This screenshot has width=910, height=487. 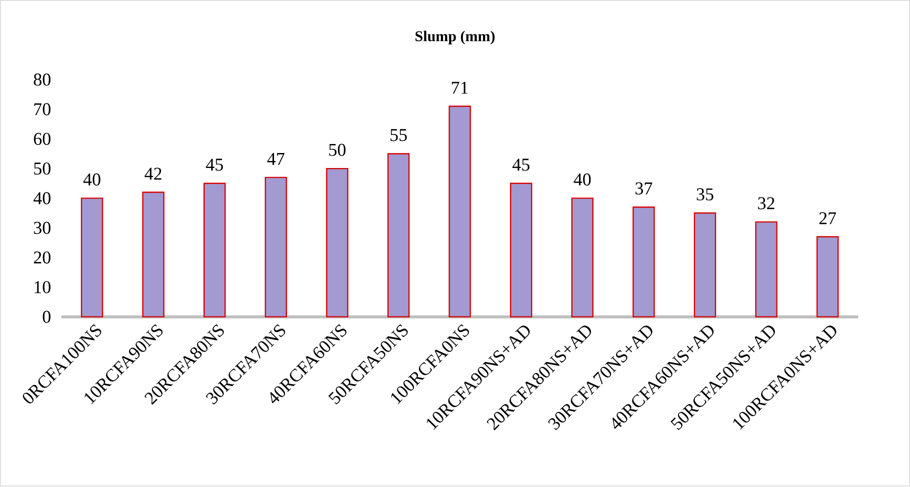 What do you see at coordinates (337, 150) in the screenshot?
I see `data-label: 50` at bounding box center [337, 150].